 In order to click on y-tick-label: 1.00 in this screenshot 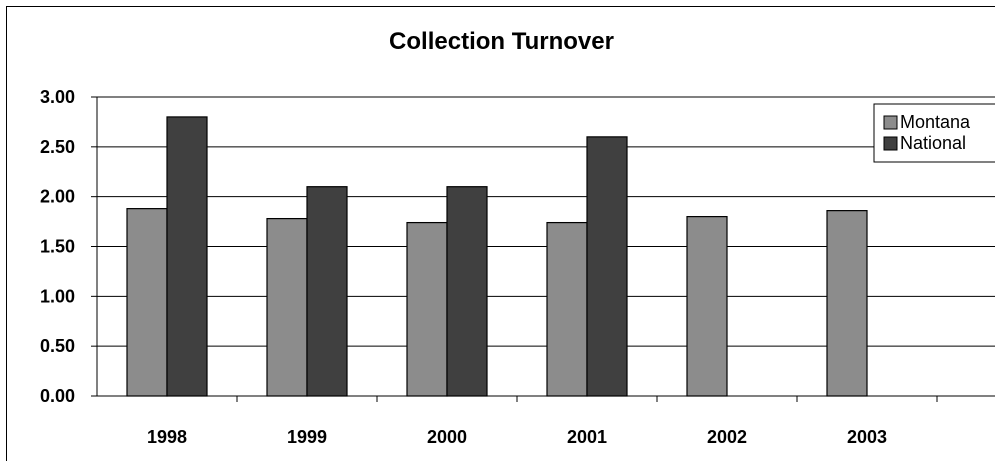, I will do `click(57, 296)`.